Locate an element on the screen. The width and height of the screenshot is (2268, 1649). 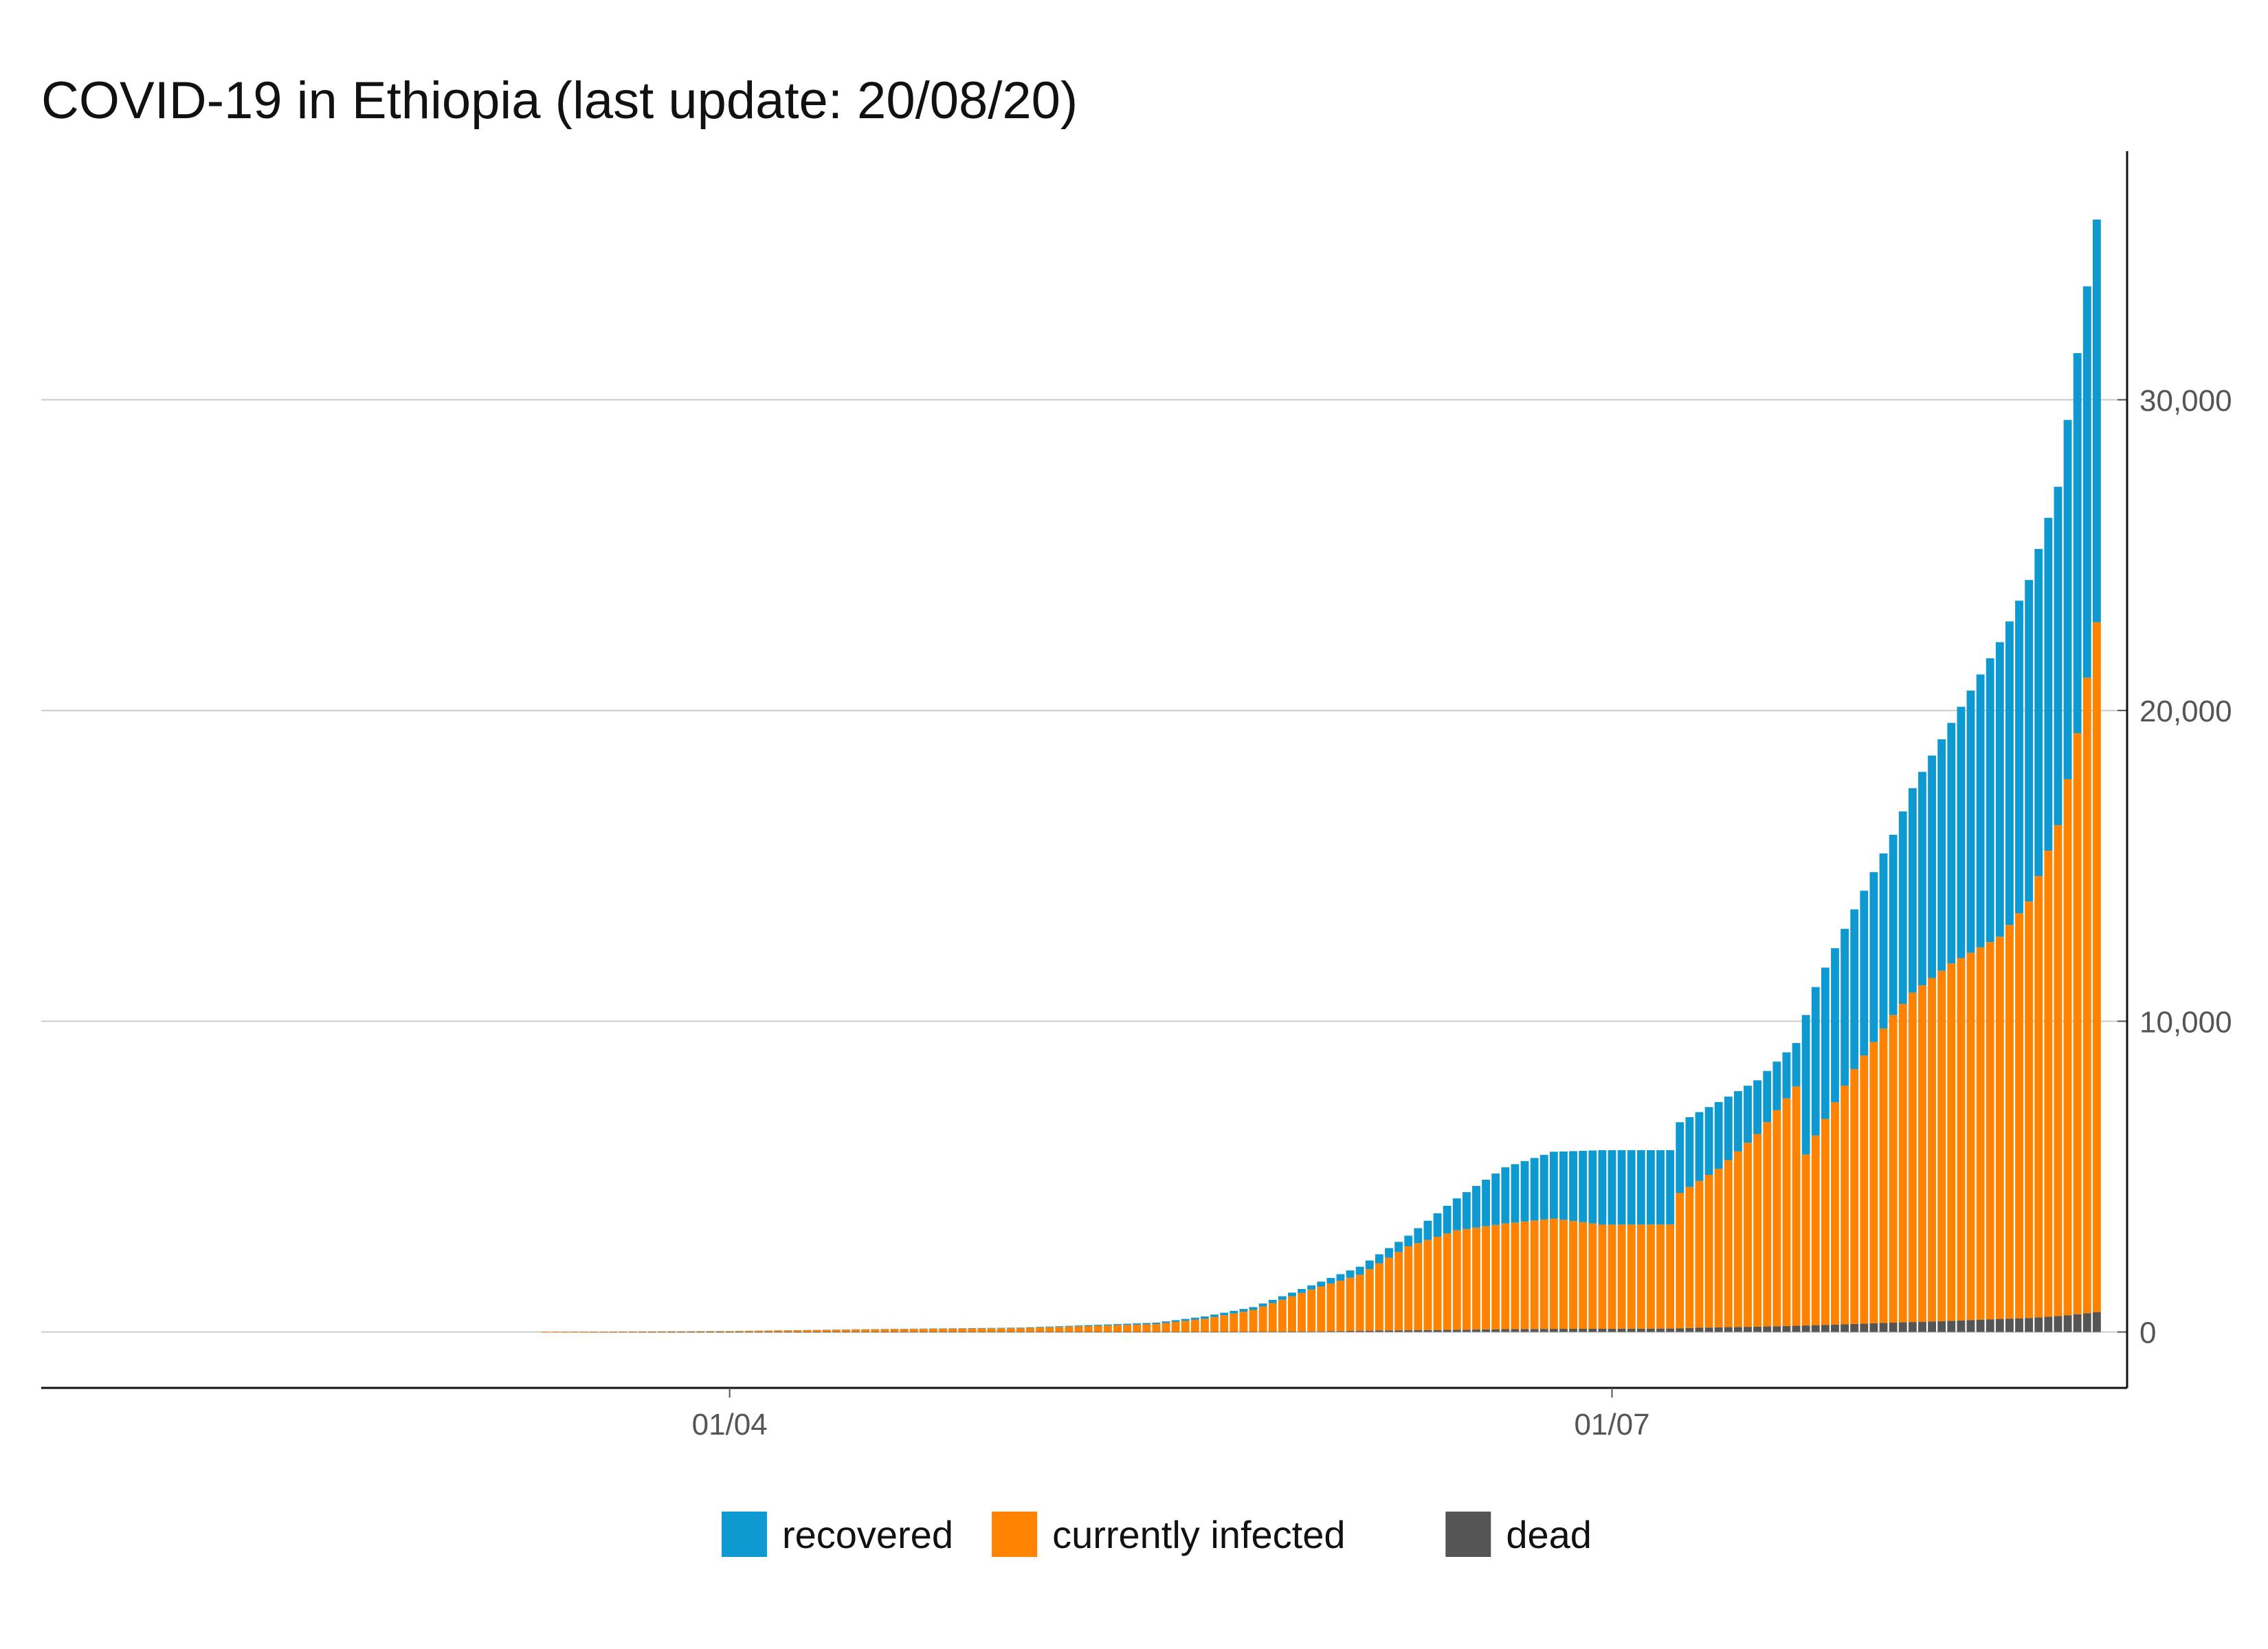
y-tick-label: 10,000 is located at coordinates (2185, 1022).